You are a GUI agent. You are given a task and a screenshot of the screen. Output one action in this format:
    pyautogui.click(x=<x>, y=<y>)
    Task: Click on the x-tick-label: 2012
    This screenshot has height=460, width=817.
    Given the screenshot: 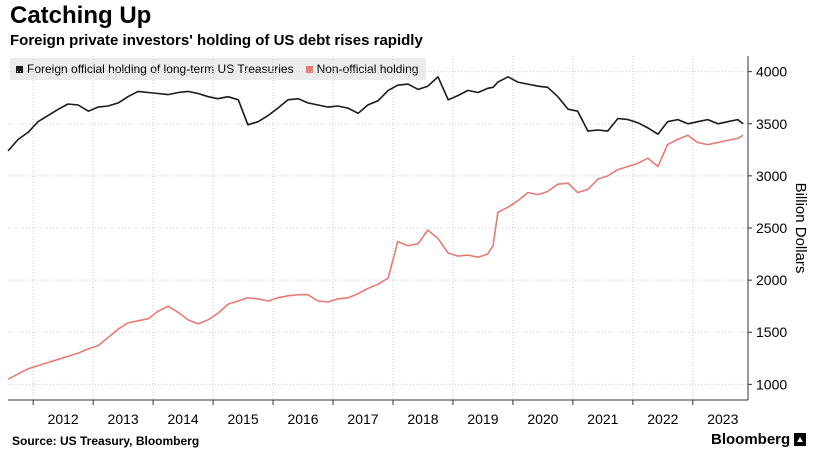 What is the action you would take?
    pyautogui.click(x=63, y=419)
    